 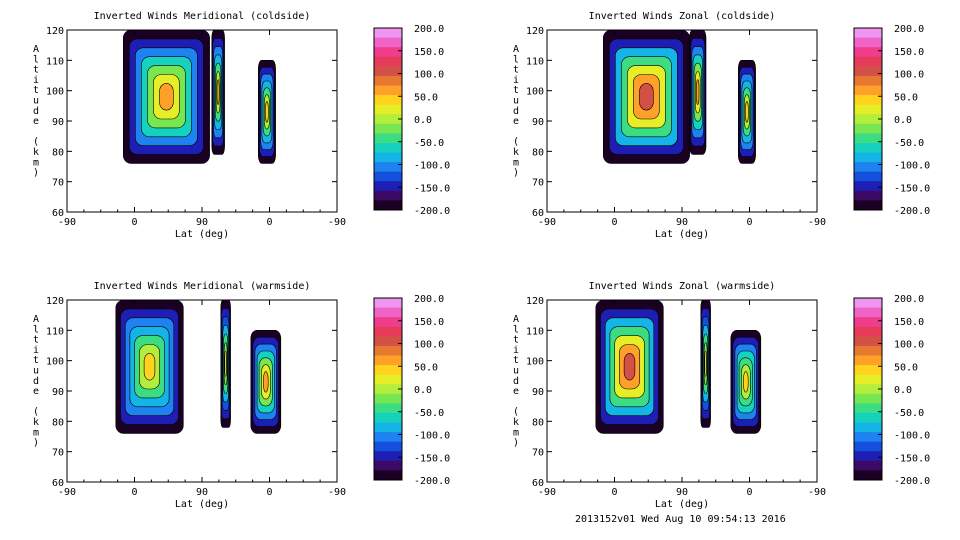 What do you see at coordinates (202, 286) in the screenshot?
I see `chart-title: Inverted Winds Meridional (warmside)` at bounding box center [202, 286].